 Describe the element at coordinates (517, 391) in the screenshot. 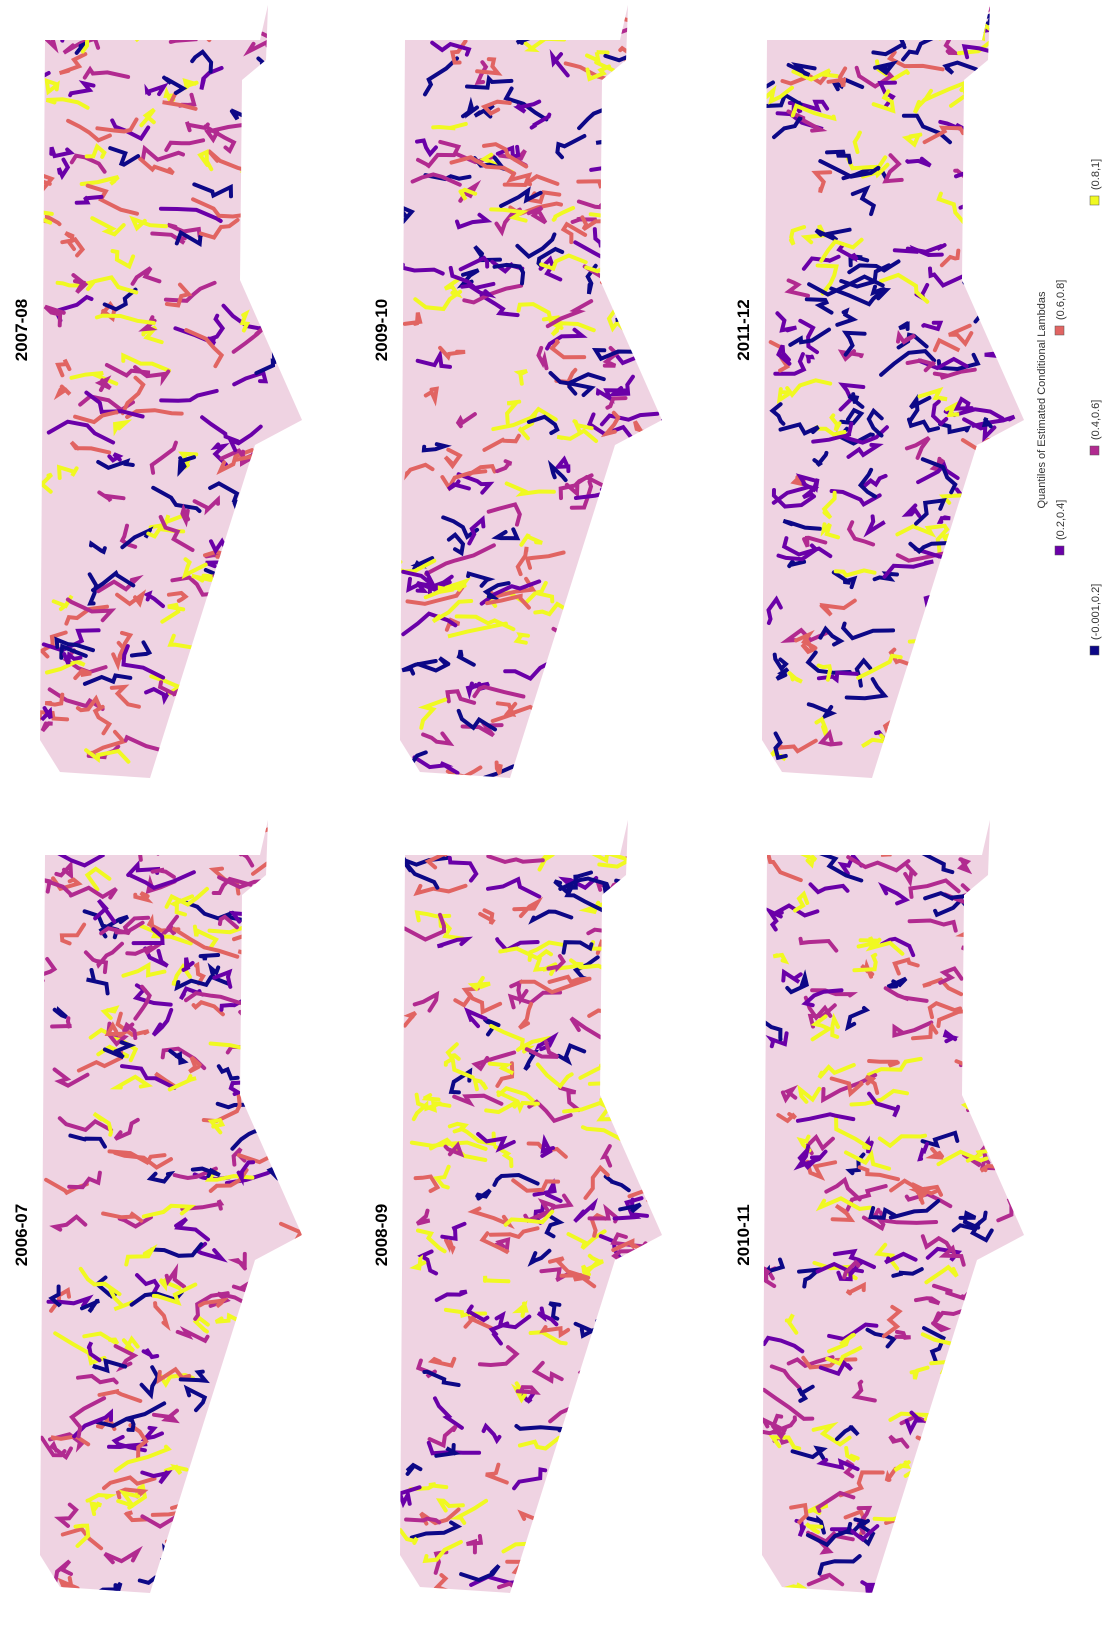

I see `map-panel: 2009-10` at that location.